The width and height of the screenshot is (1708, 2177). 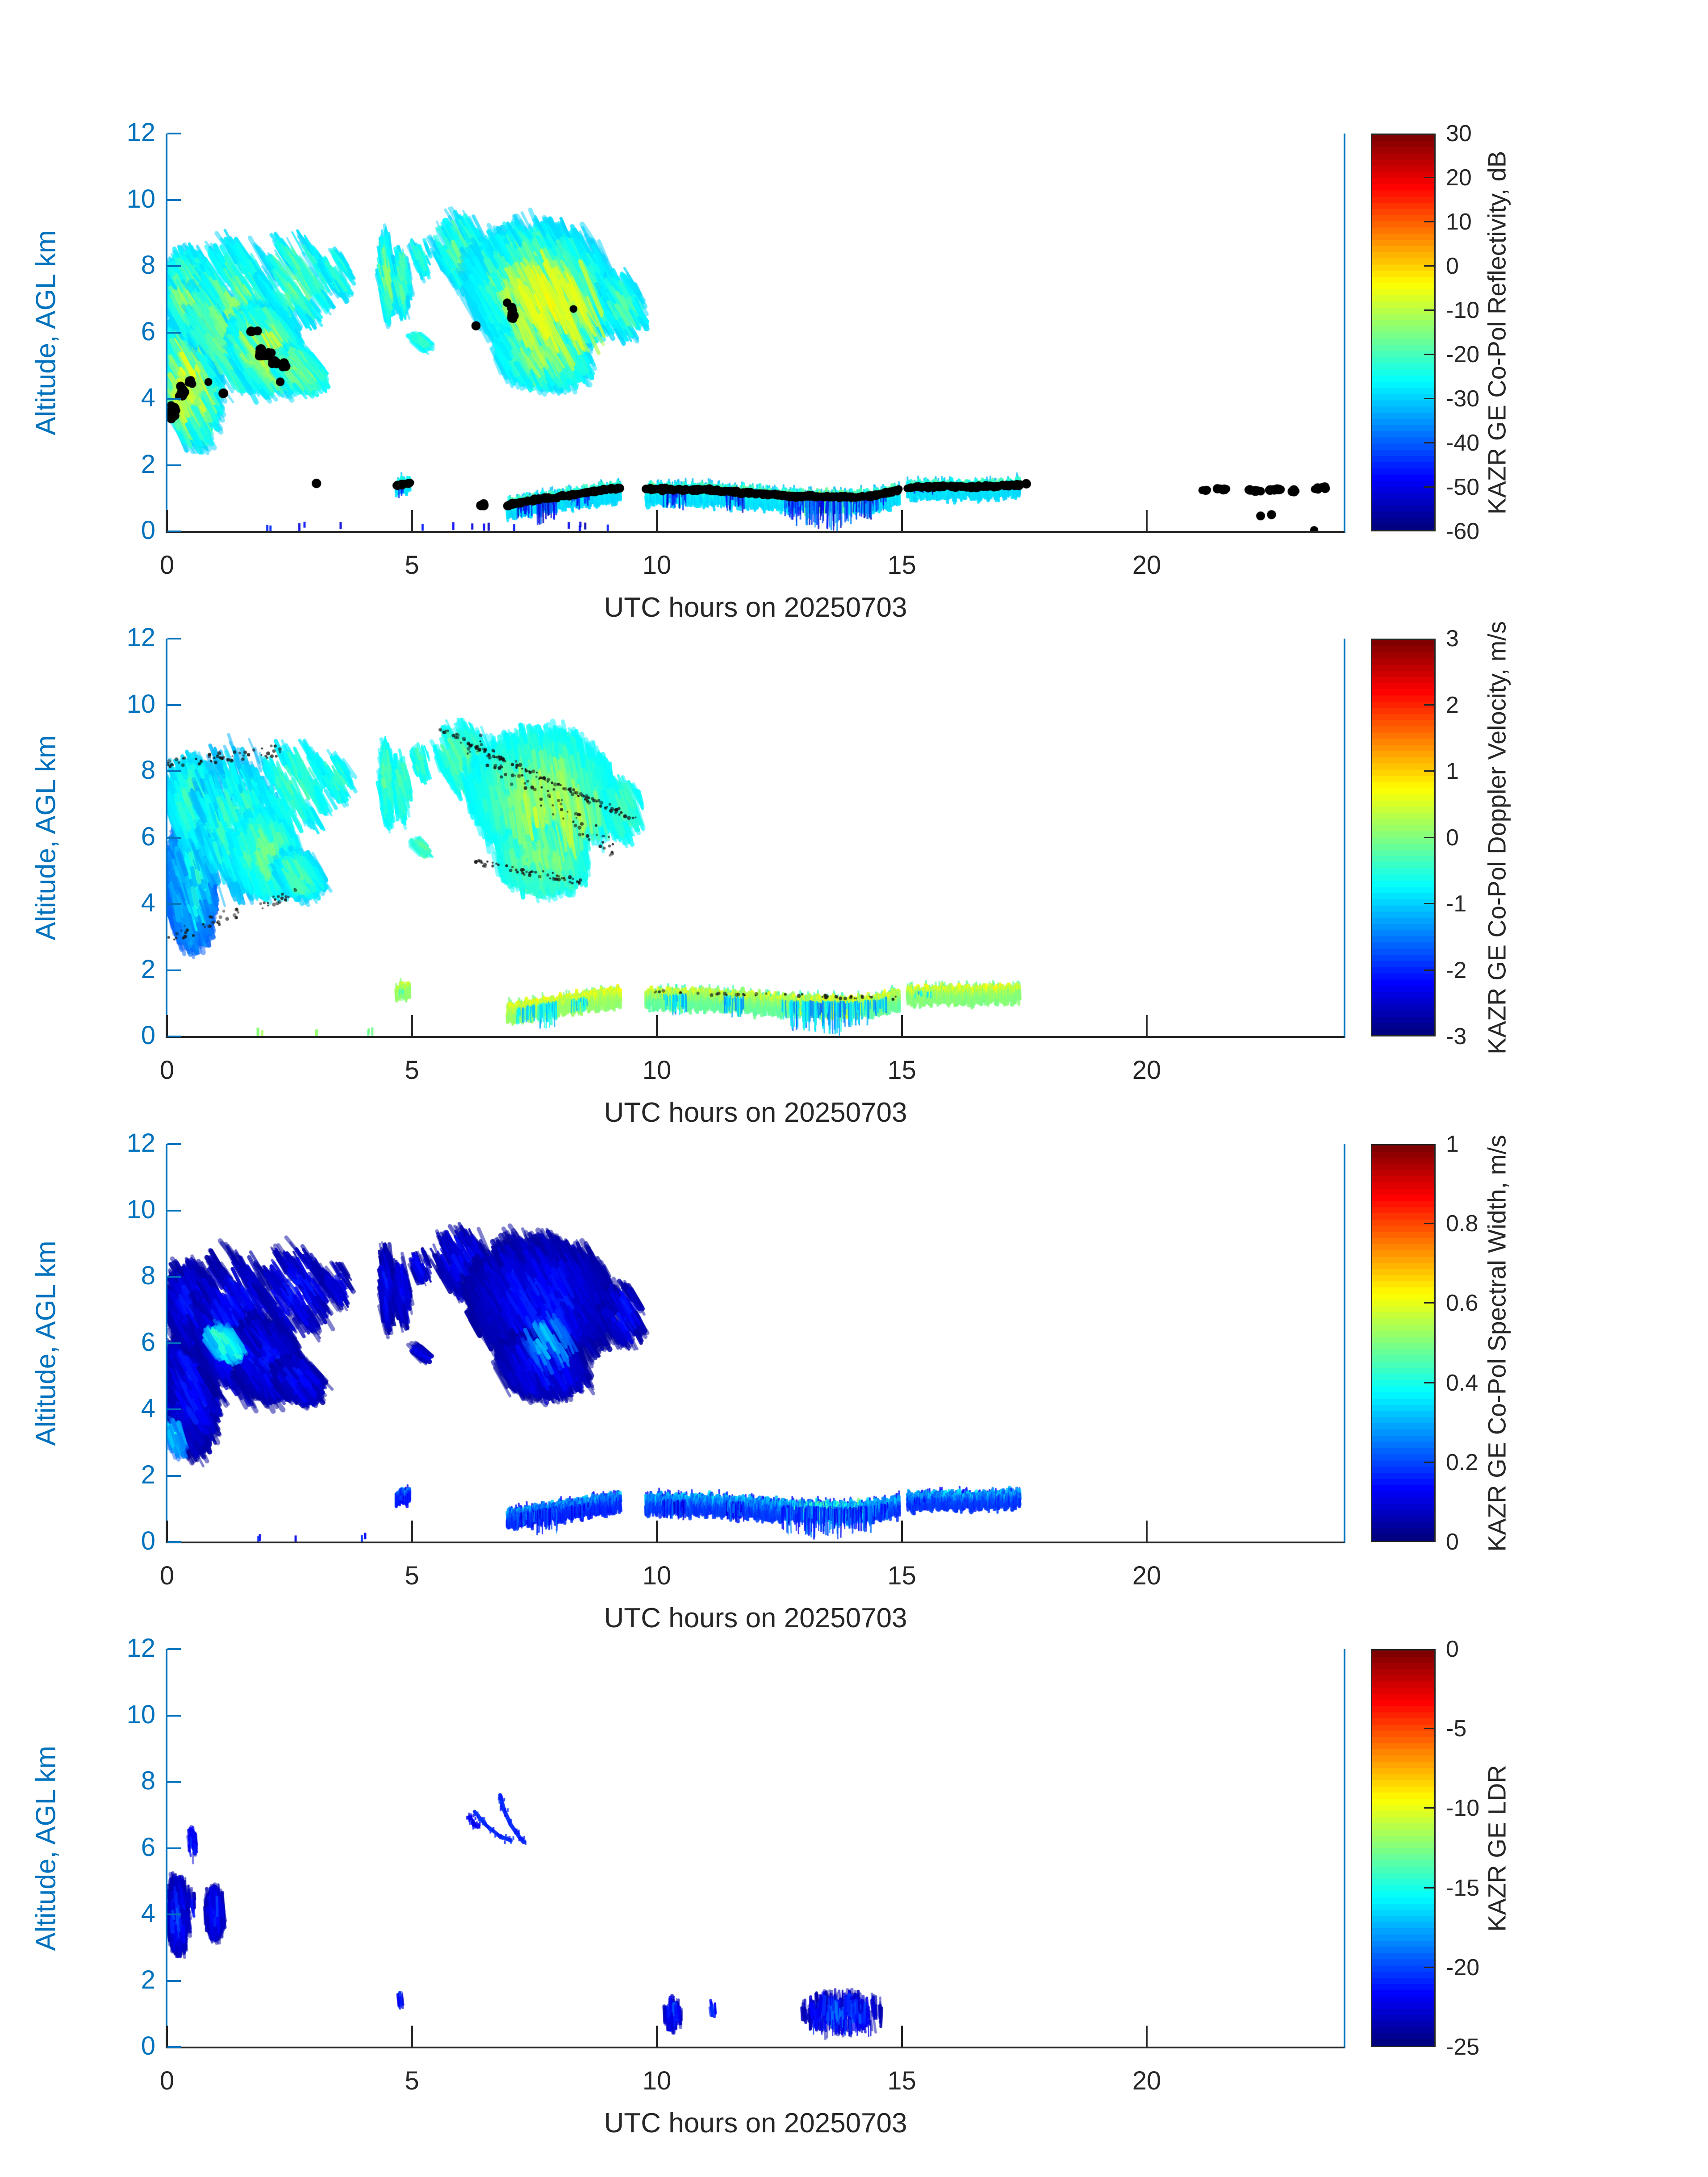 I want to click on colorbar-tick-label: -50, so click(x=1463, y=487).